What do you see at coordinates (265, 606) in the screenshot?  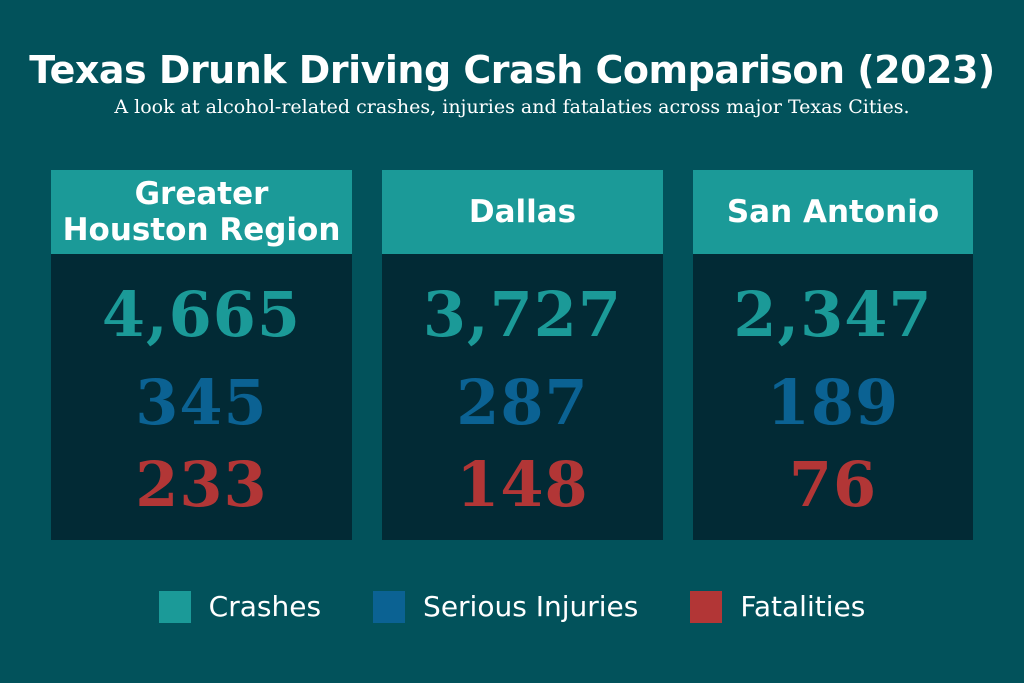 I see `legend-label: Crashes` at bounding box center [265, 606].